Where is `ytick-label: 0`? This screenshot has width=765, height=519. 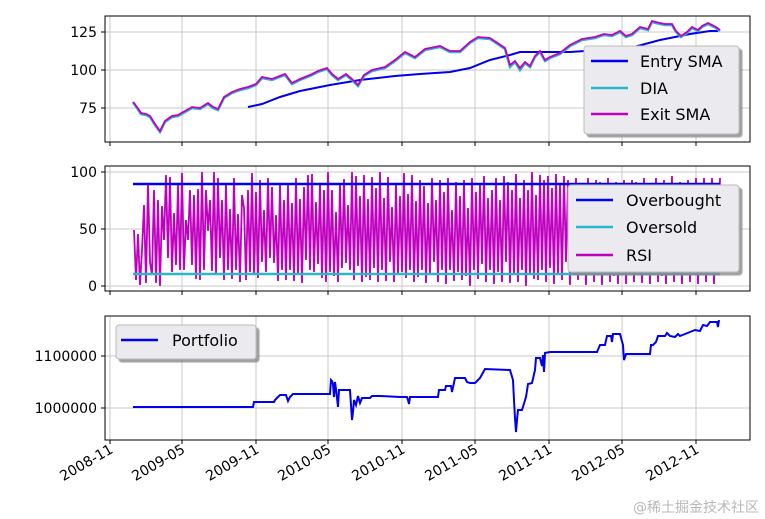
ytick-label: 0 is located at coordinates (92, 287).